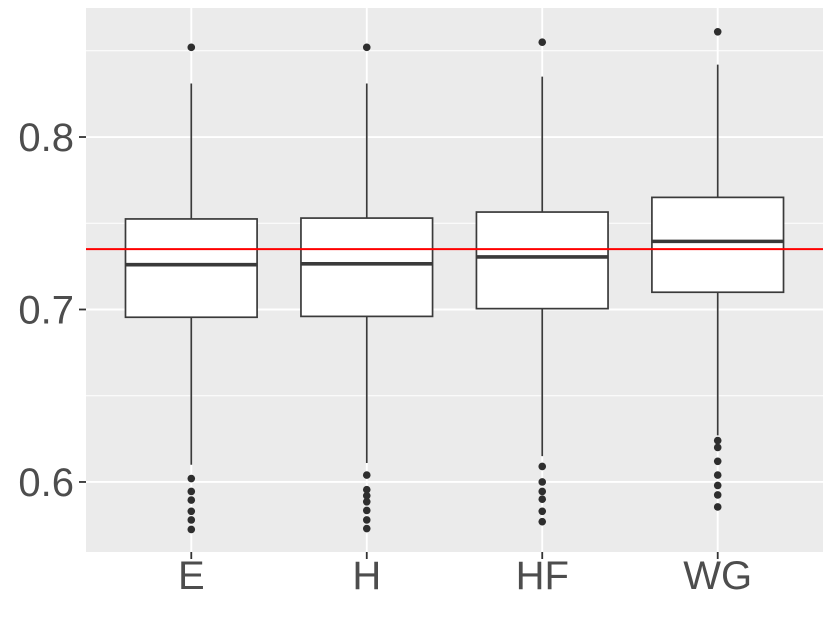 The image size is (830, 623). I want to click on box-HF, so click(542, 260).